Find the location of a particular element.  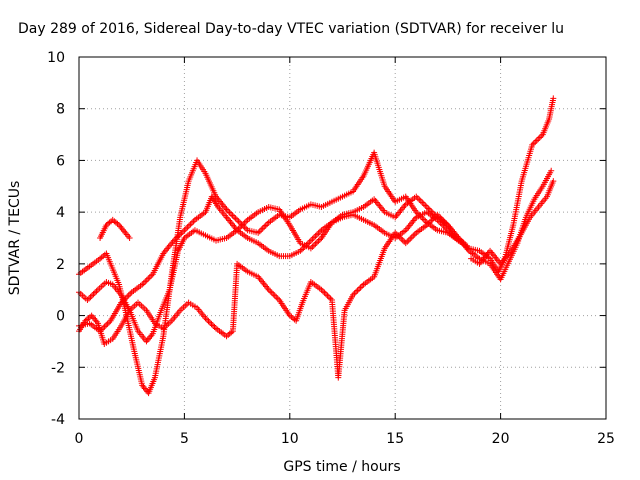

y-tick-label: 2 is located at coordinates (60, 265).